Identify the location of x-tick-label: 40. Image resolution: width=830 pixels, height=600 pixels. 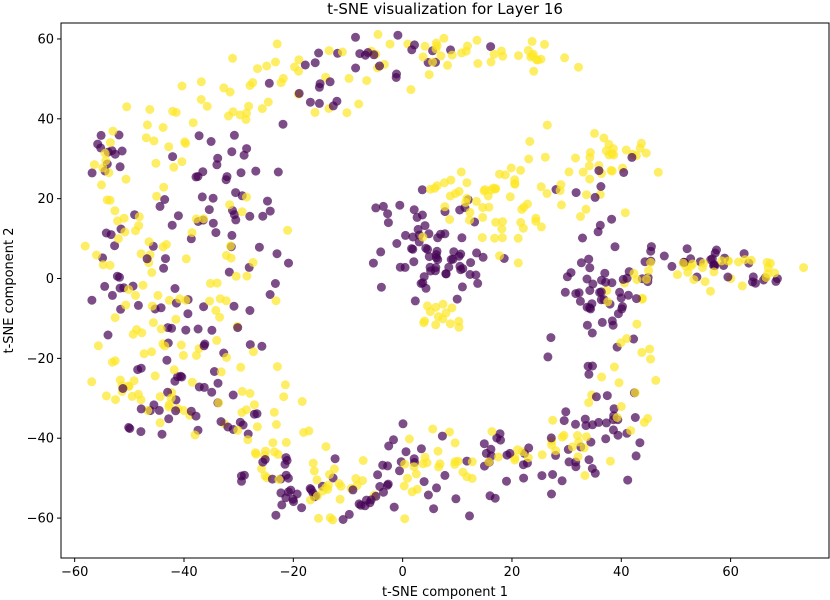
(621, 572).